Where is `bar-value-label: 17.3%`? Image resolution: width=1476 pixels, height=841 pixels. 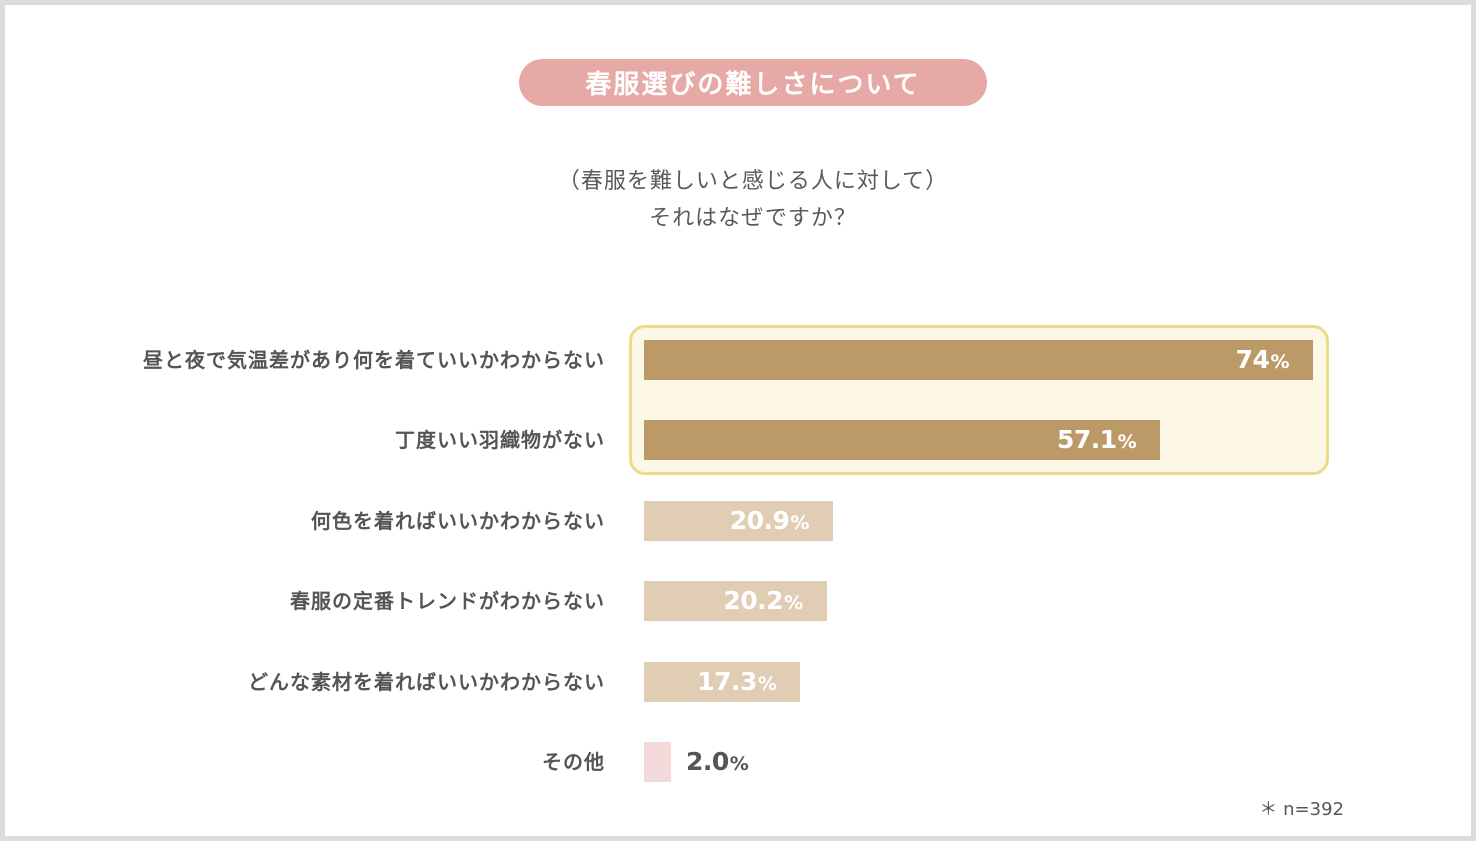
bar-value-label: 17.3% is located at coordinates (737, 681).